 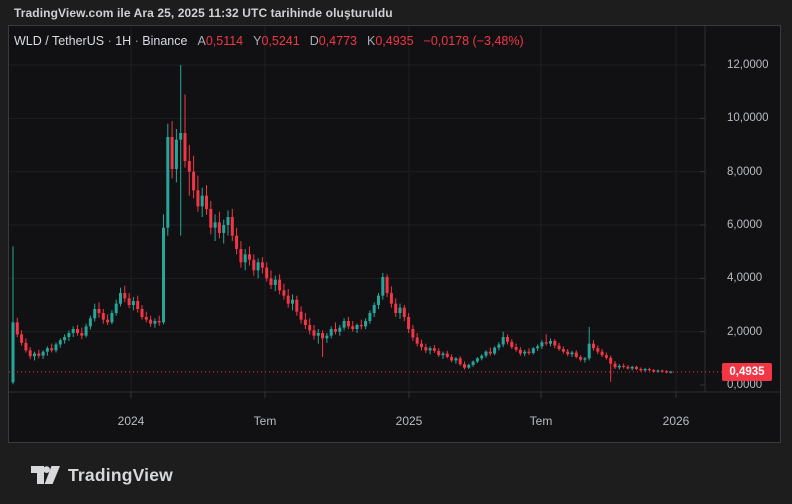 I want to click on symbol-title: WLD / TetherUS · 1H · Binance, so click(x=101, y=40).